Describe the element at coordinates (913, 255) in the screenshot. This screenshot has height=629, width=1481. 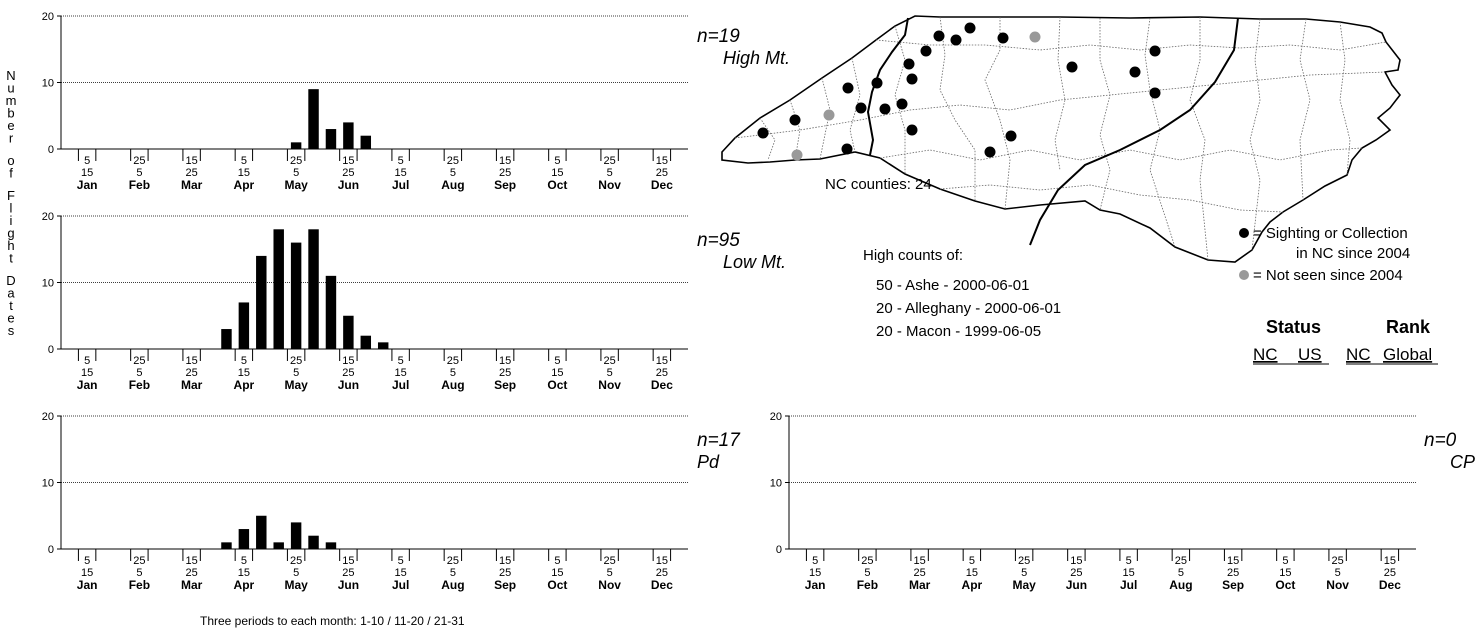
I see `high-counts-title: High counts of:` at that location.